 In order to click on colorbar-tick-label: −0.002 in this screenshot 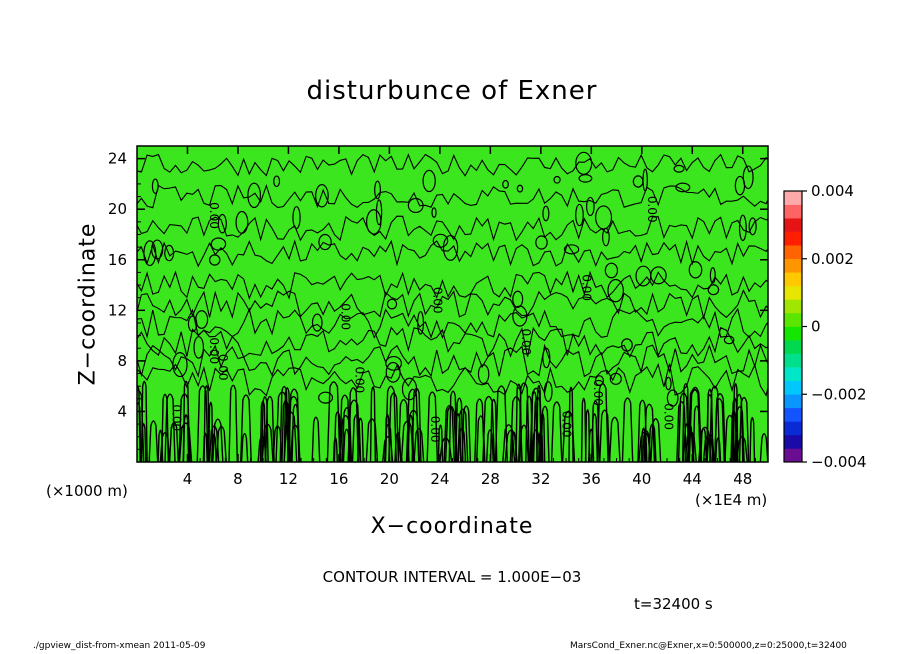, I will do `click(839, 394)`.